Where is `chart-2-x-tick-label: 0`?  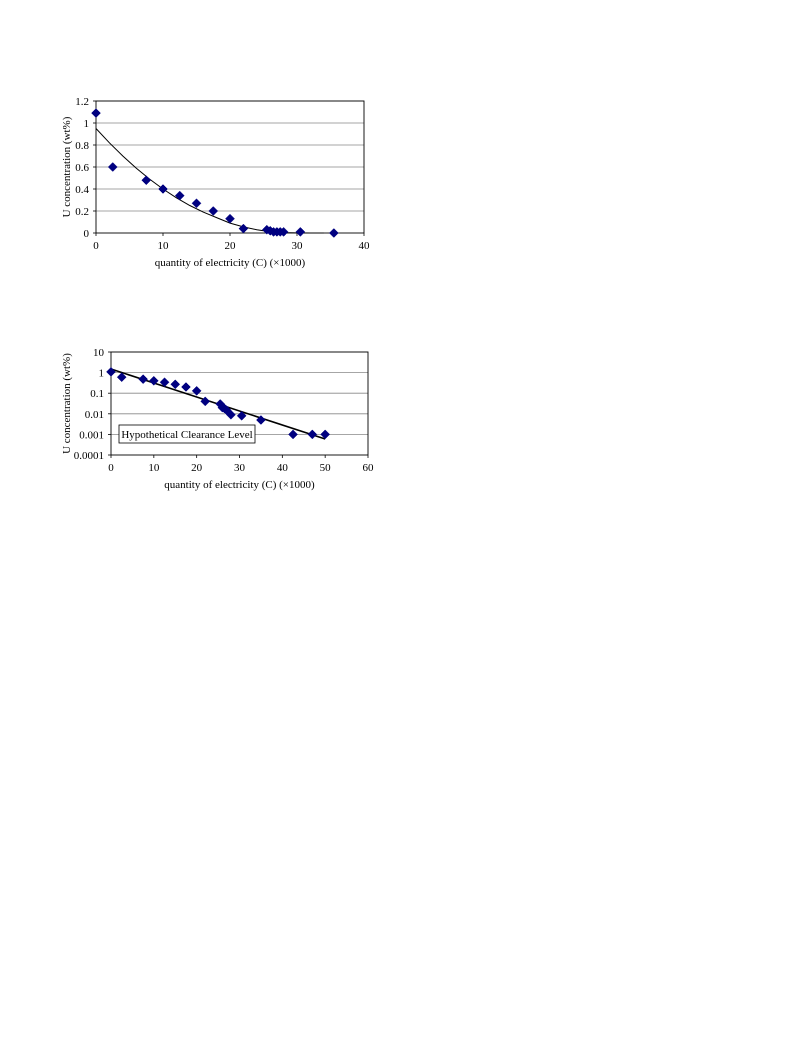 chart-2-x-tick-label: 0 is located at coordinates (111, 468).